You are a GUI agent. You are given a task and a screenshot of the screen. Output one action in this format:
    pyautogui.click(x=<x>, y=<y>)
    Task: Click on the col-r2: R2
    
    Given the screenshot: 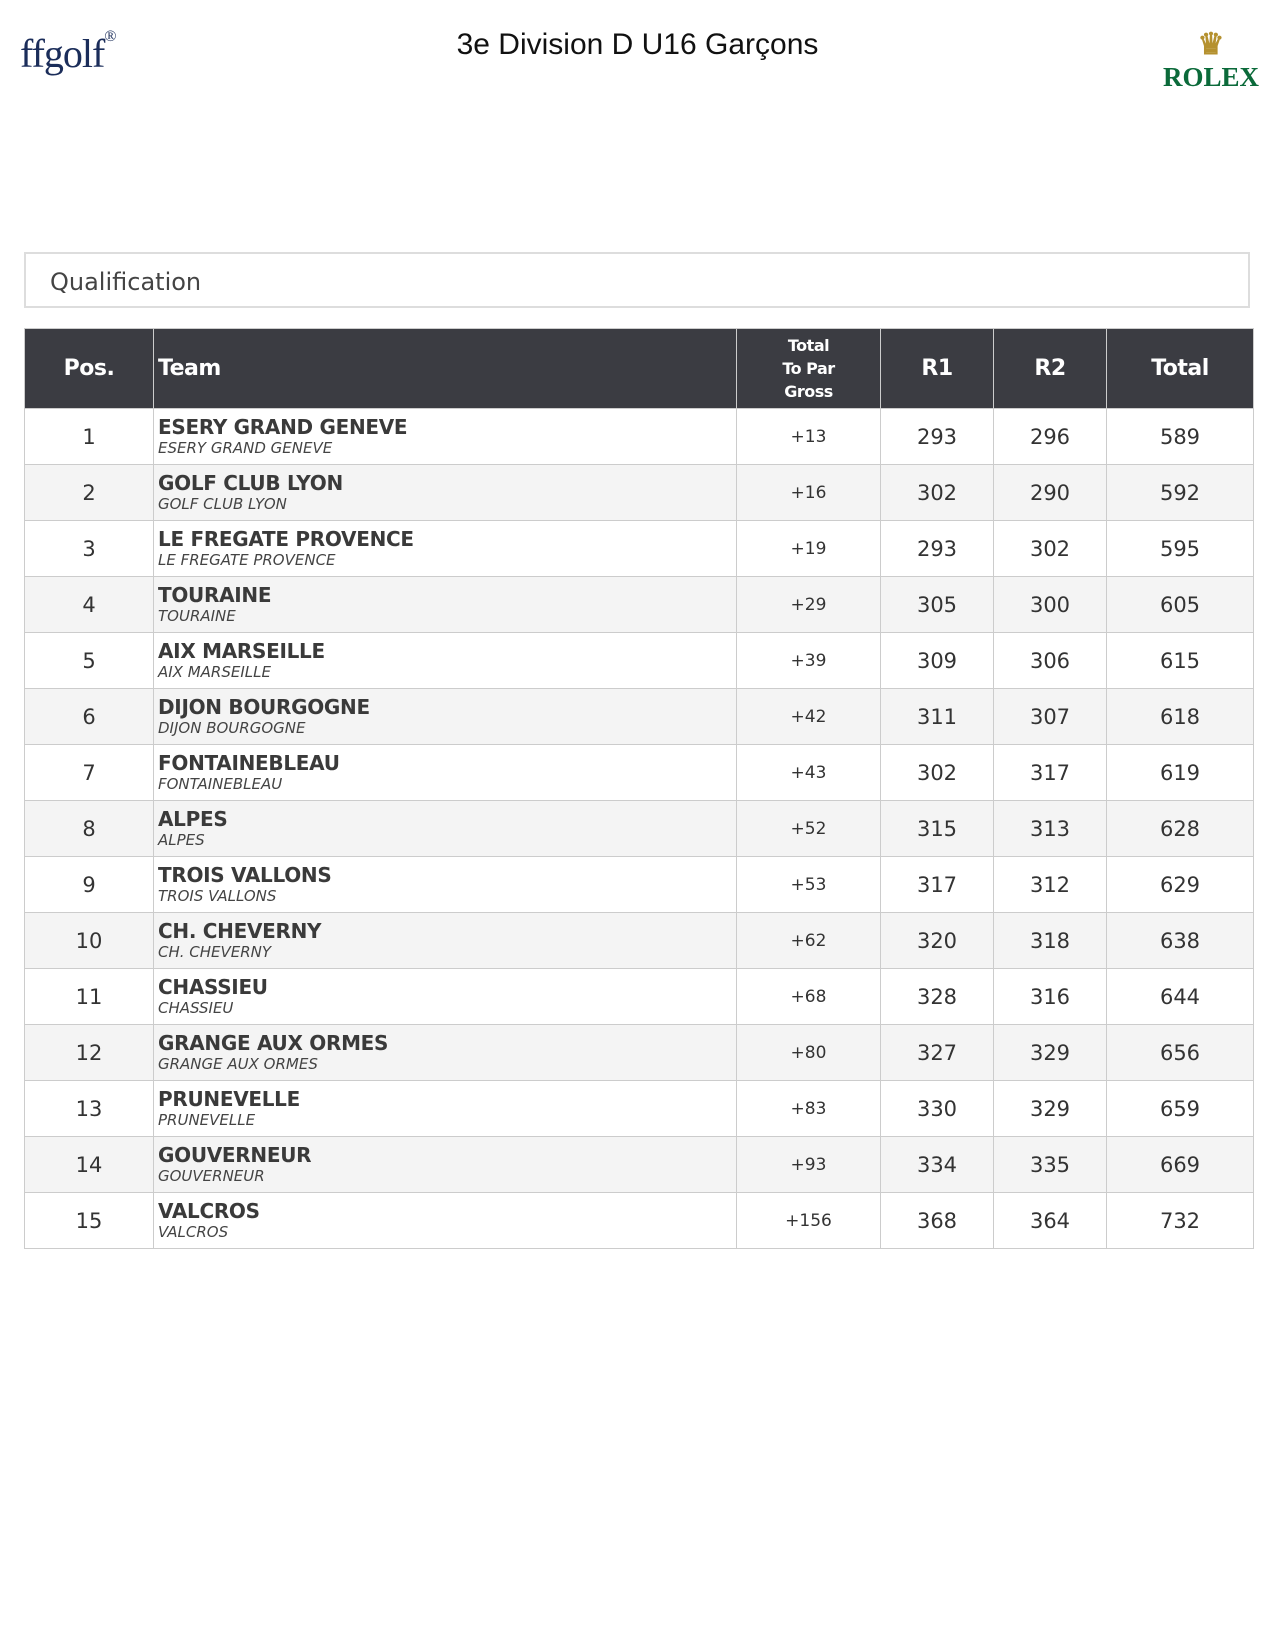 What is the action you would take?
    pyautogui.click(x=1050, y=368)
    